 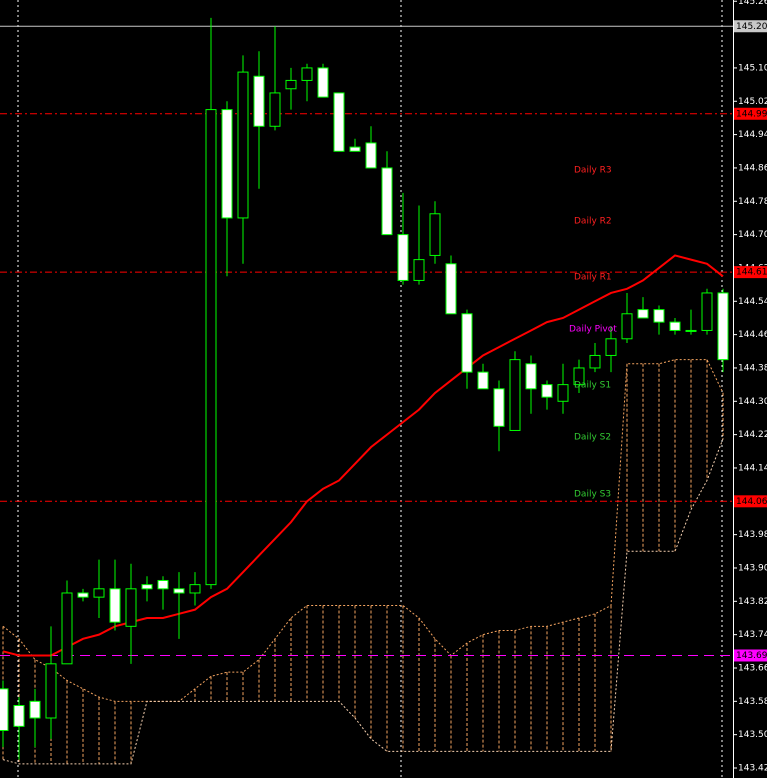 What do you see at coordinates (592, 495) in the screenshot?
I see `pivot-label: Daily S3` at bounding box center [592, 495].